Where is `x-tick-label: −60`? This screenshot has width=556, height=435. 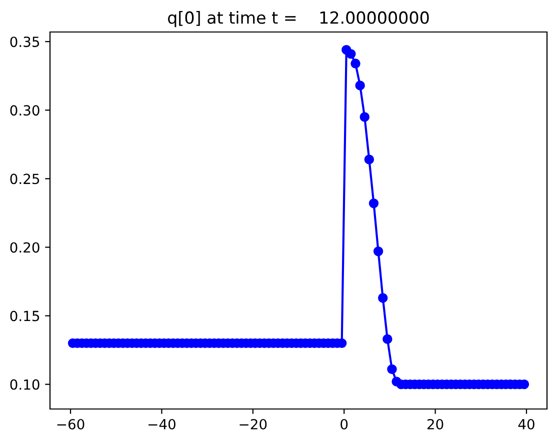
x-tick-label: −60 is located at coordinates (70, 424).